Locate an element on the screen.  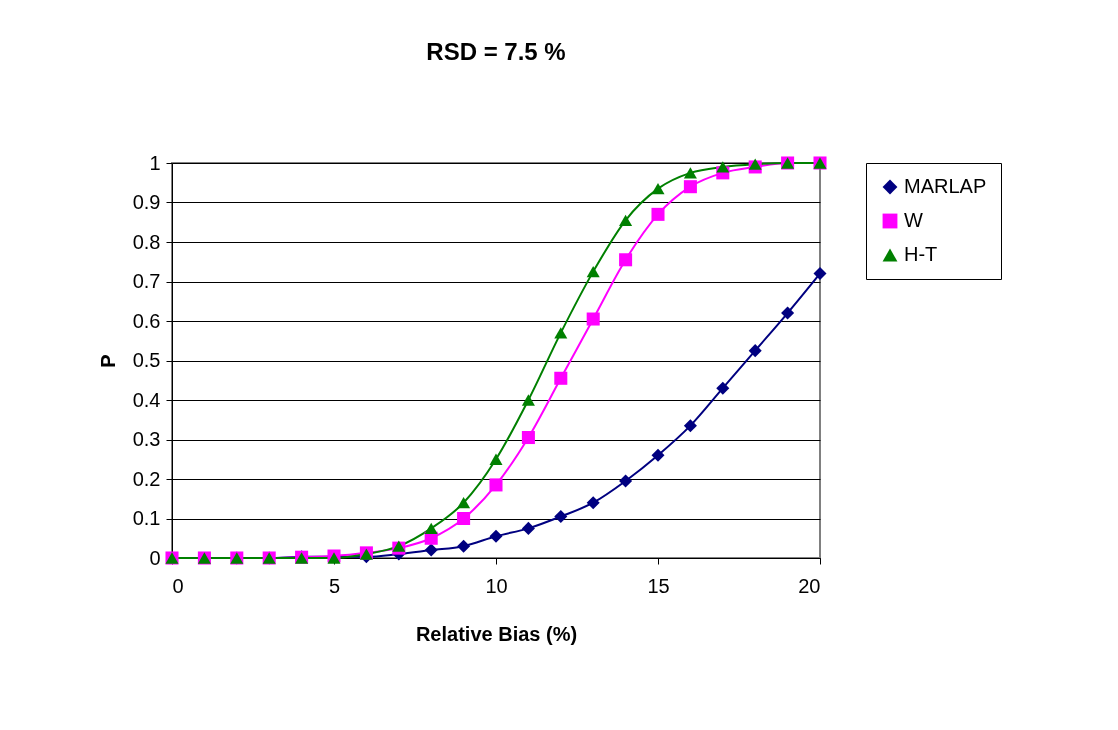
x-tick-label: 10 is located at coordinates (496, 585).